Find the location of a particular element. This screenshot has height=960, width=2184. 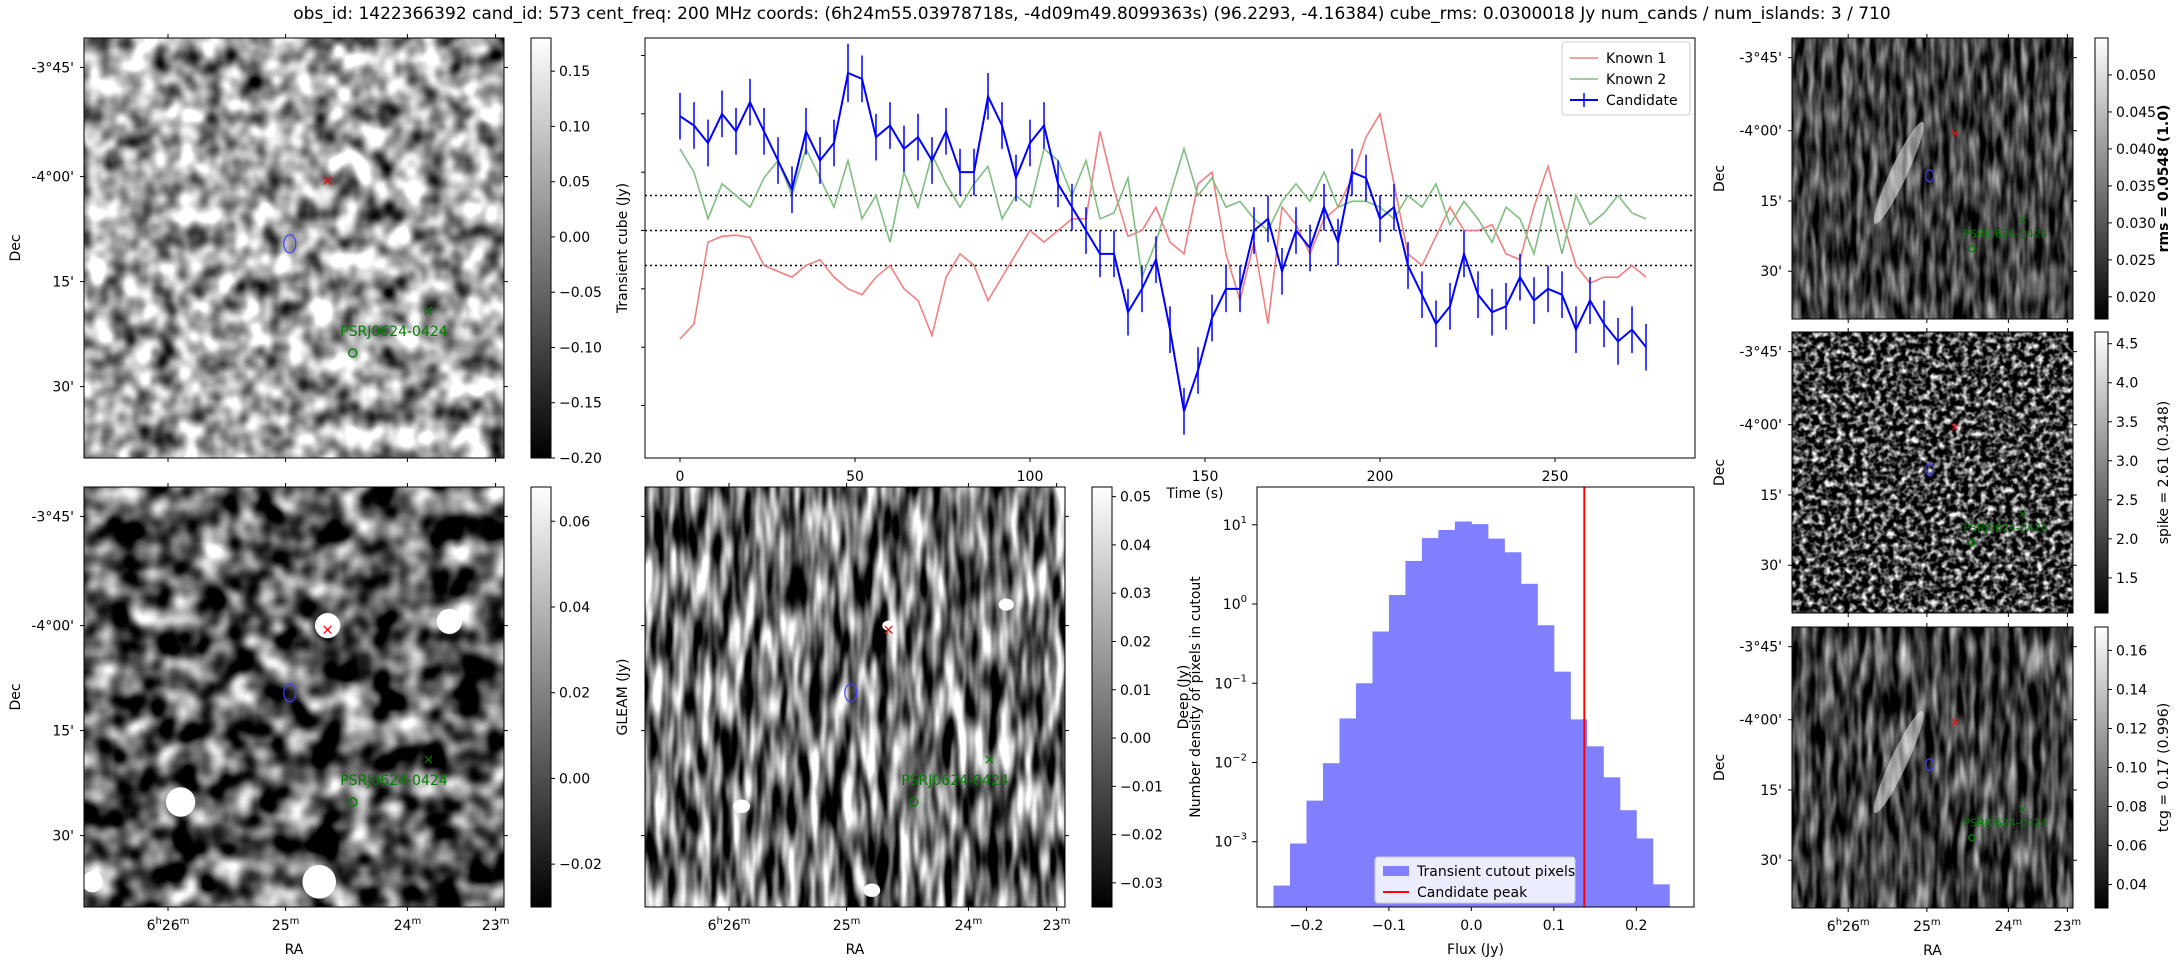

colorbar-label: Deep (Jy) is located at coordinates (1184, 697).